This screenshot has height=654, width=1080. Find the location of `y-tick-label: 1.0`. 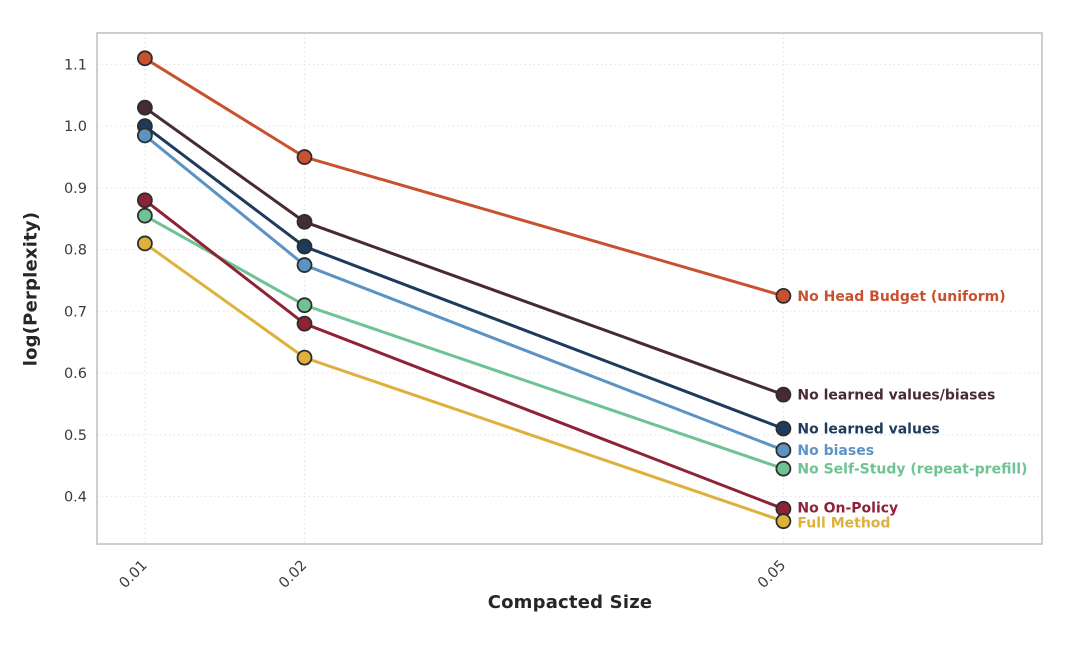

y-tick-label: 1.0 is located at coordinates (75, 127).